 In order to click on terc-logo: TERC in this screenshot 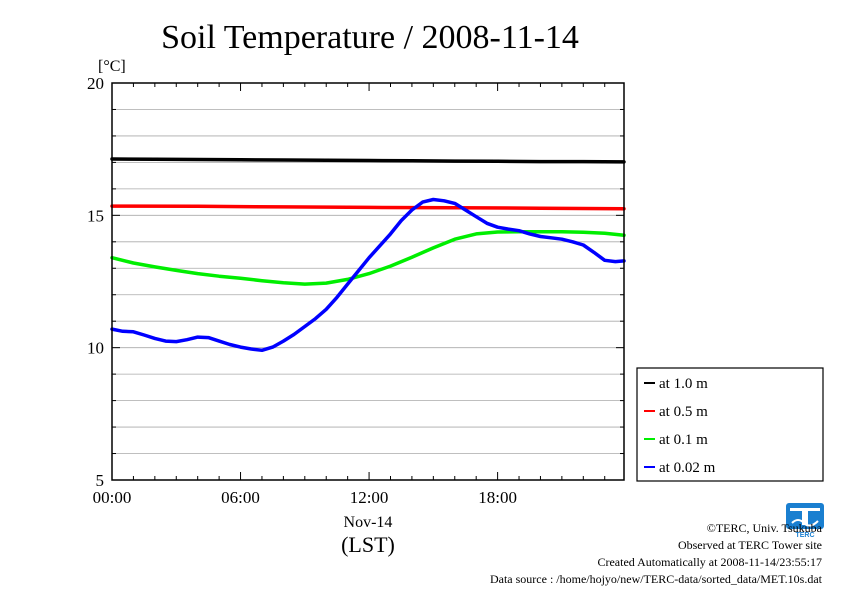, I will do `click(805, 523)`.